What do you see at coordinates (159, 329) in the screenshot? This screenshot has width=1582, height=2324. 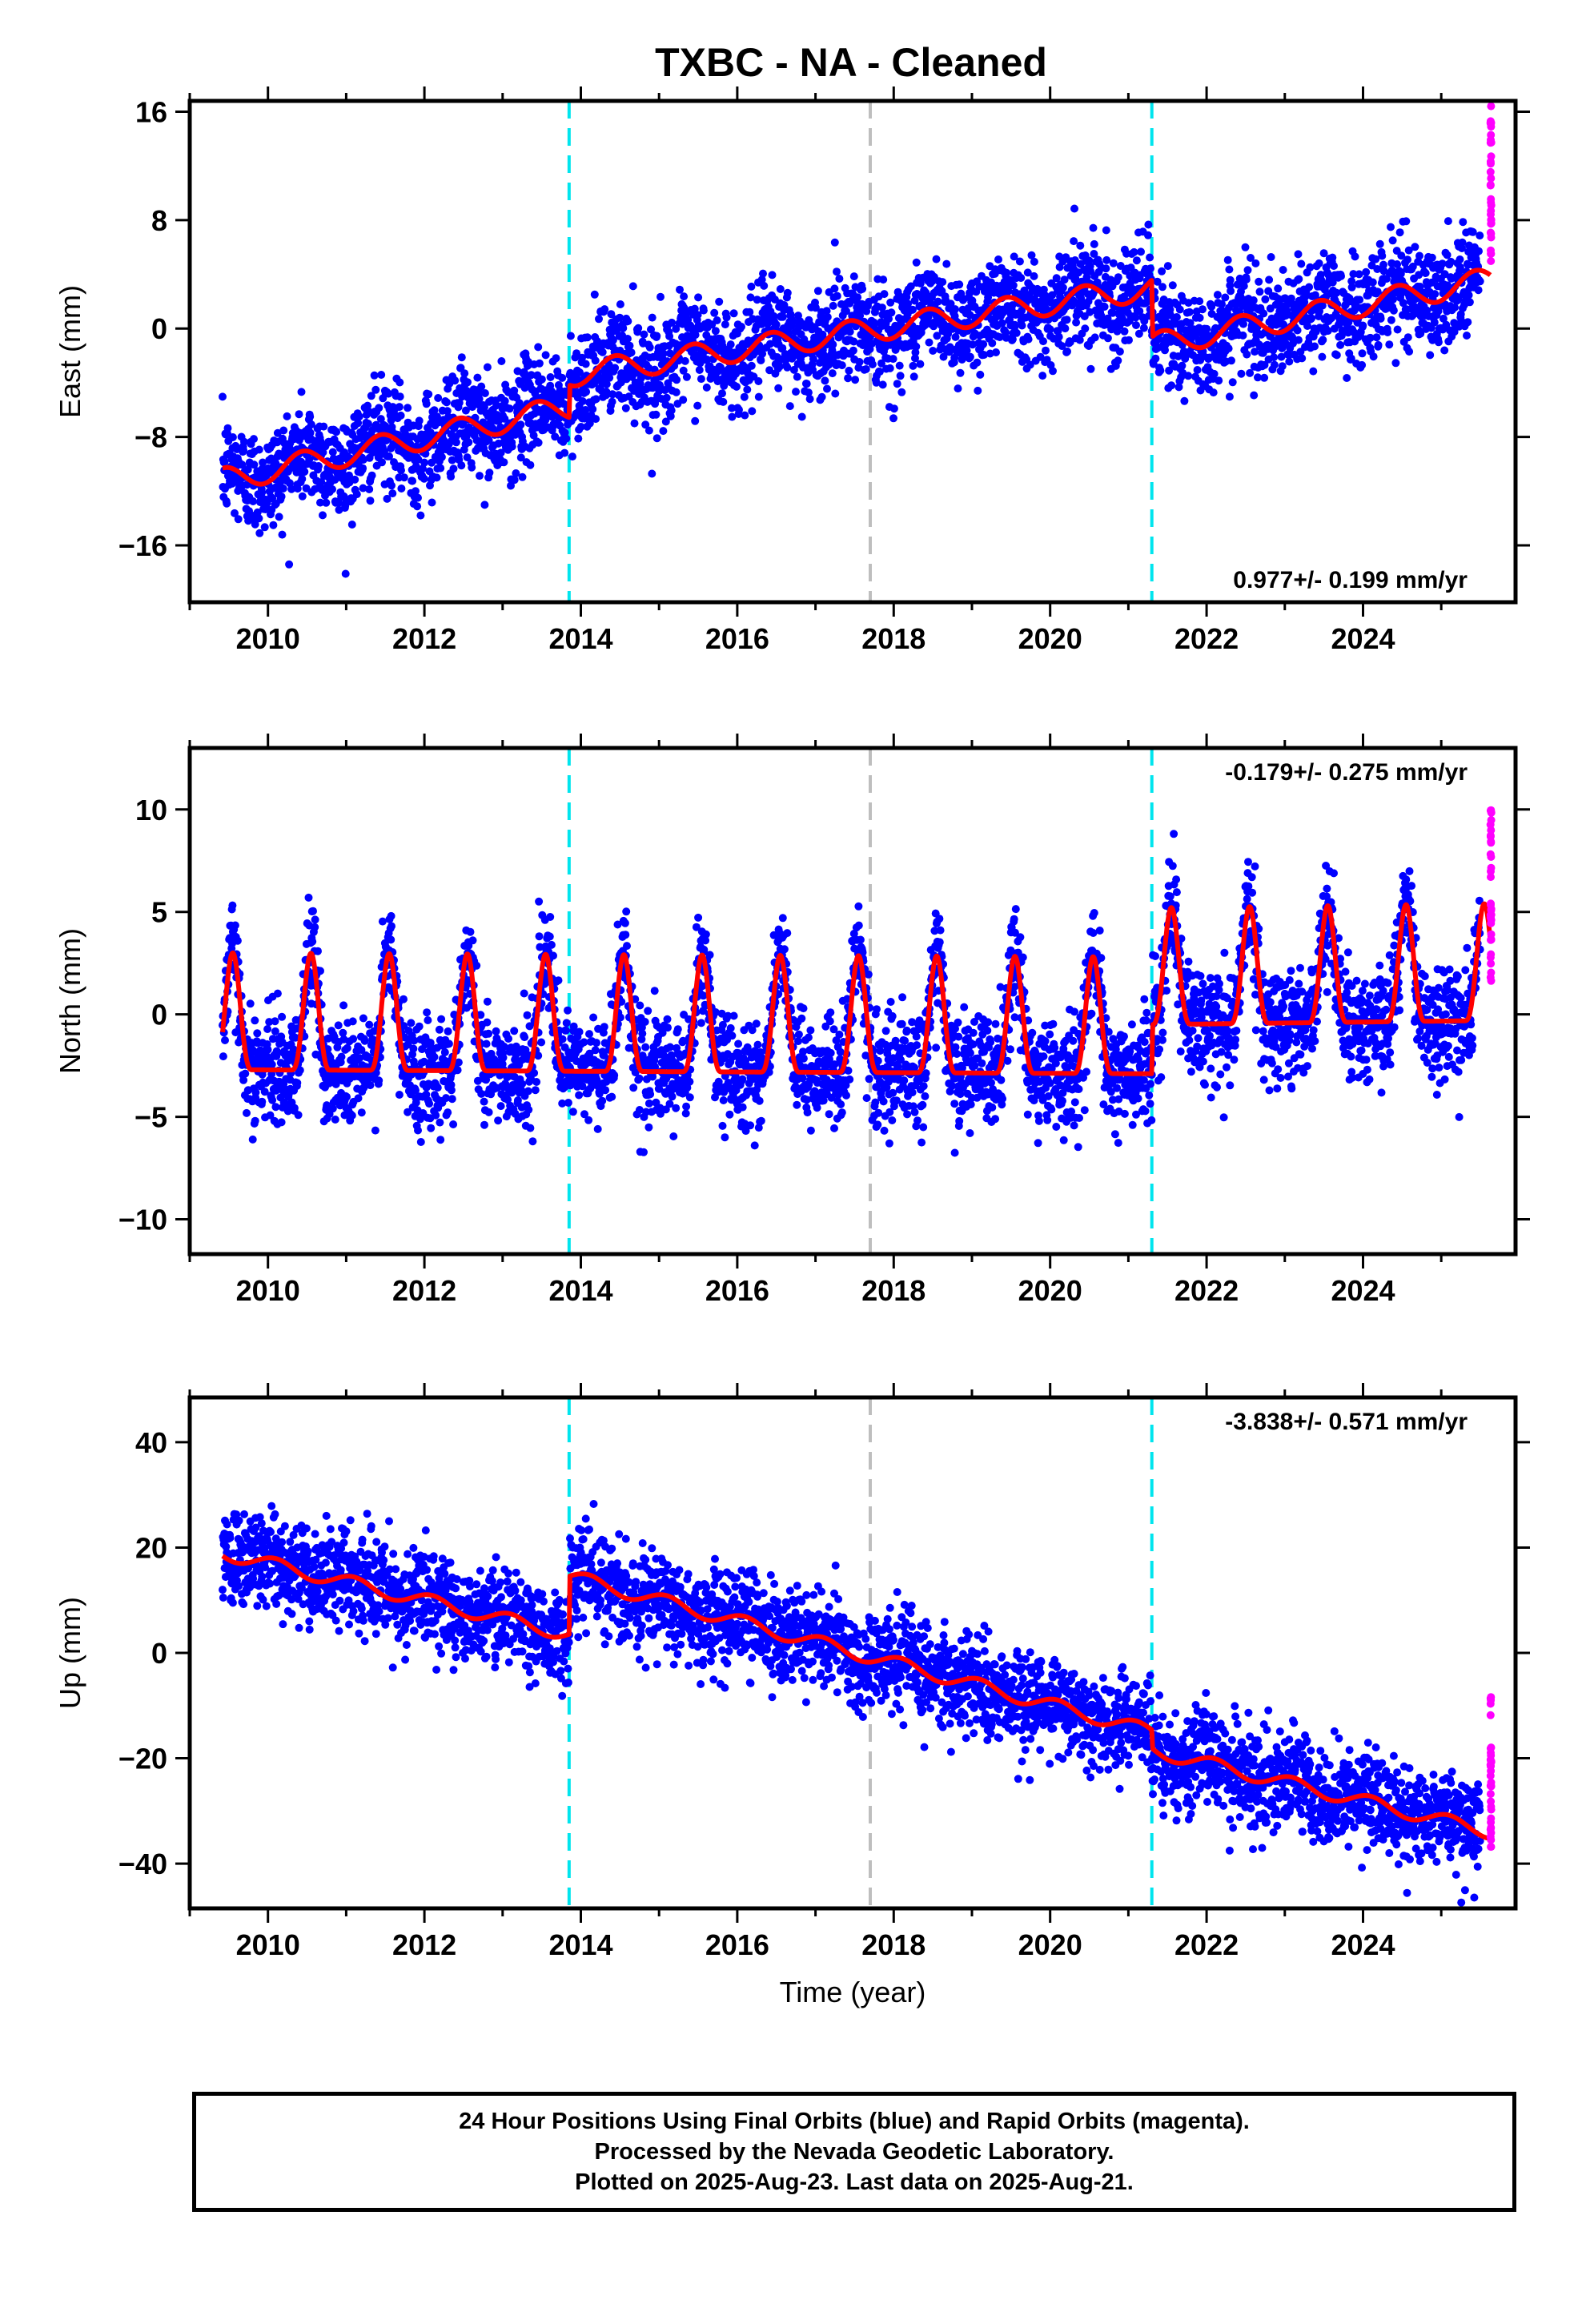 I see `east-y-tick-label: 0` at bounding box center [159, 329].